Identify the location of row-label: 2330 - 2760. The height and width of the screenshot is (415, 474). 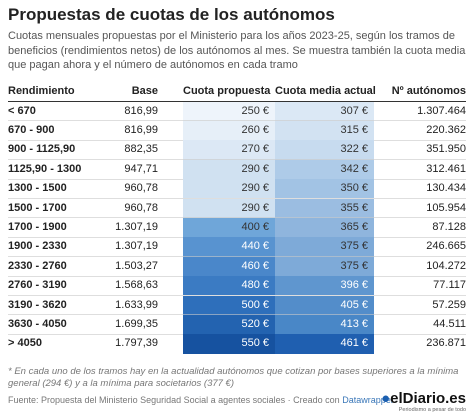
(37, 265).